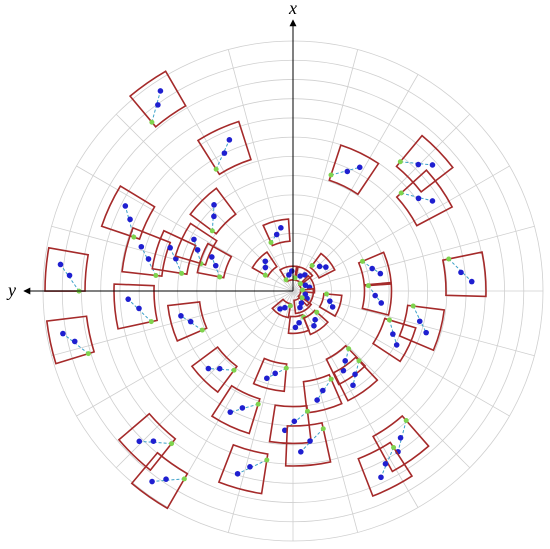  Describe the element at coordinates (393, 332) in the screenshot. I see `link` at that location.